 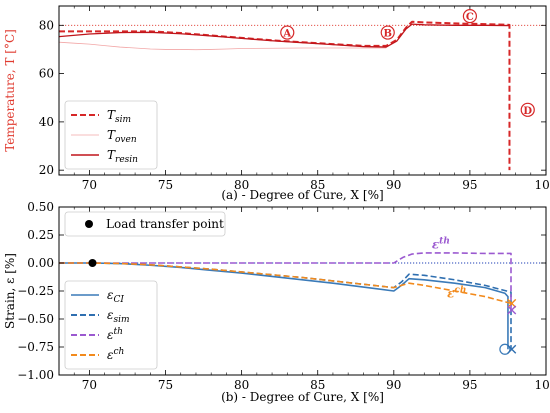 I want to click on y-tick-label: 20, so click(x=46, y=170).